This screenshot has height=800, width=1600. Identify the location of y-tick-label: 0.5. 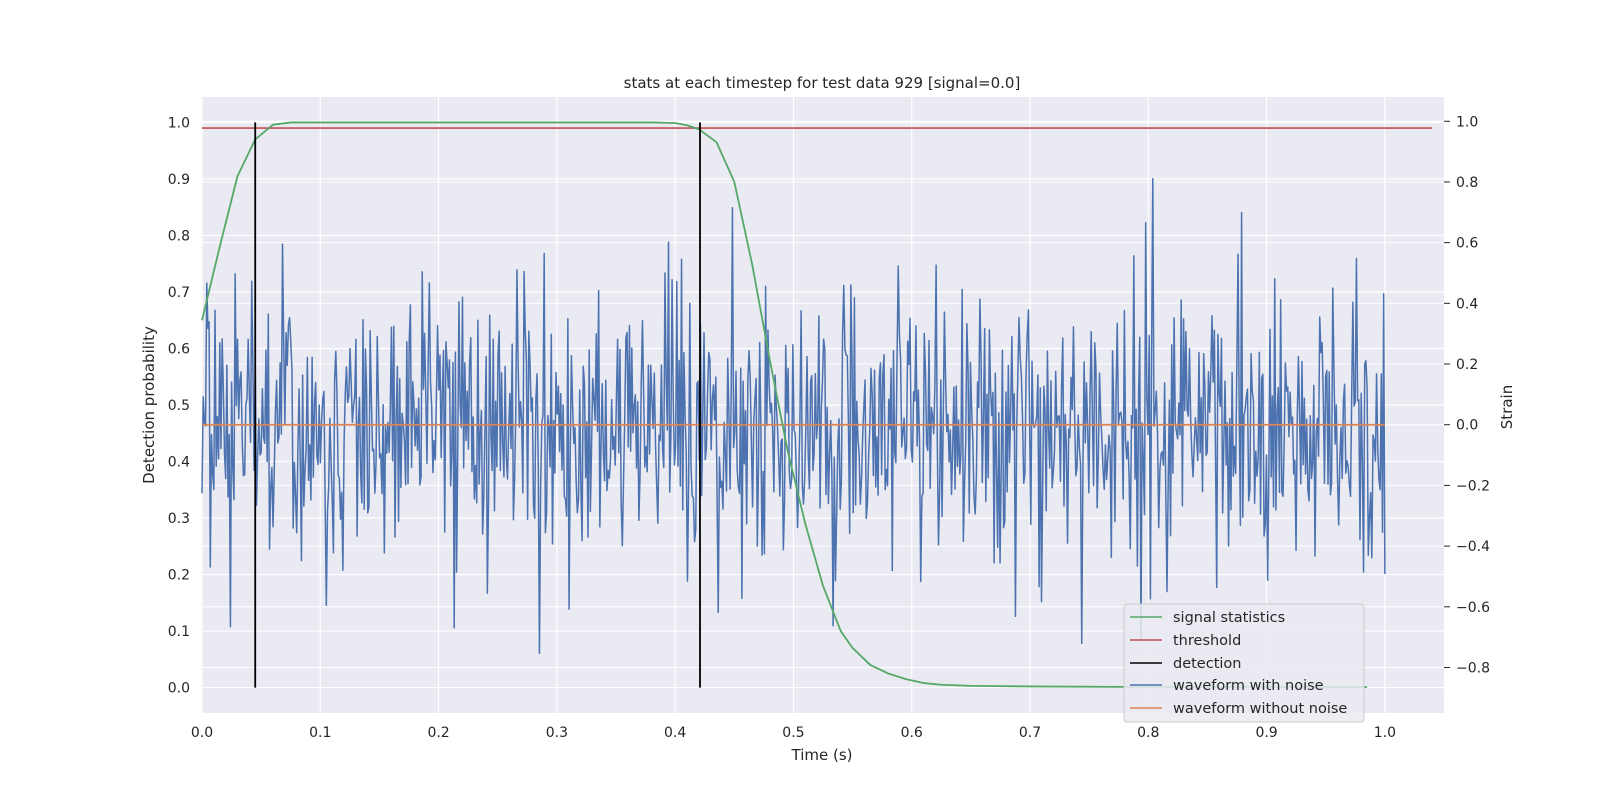
(179, 406).